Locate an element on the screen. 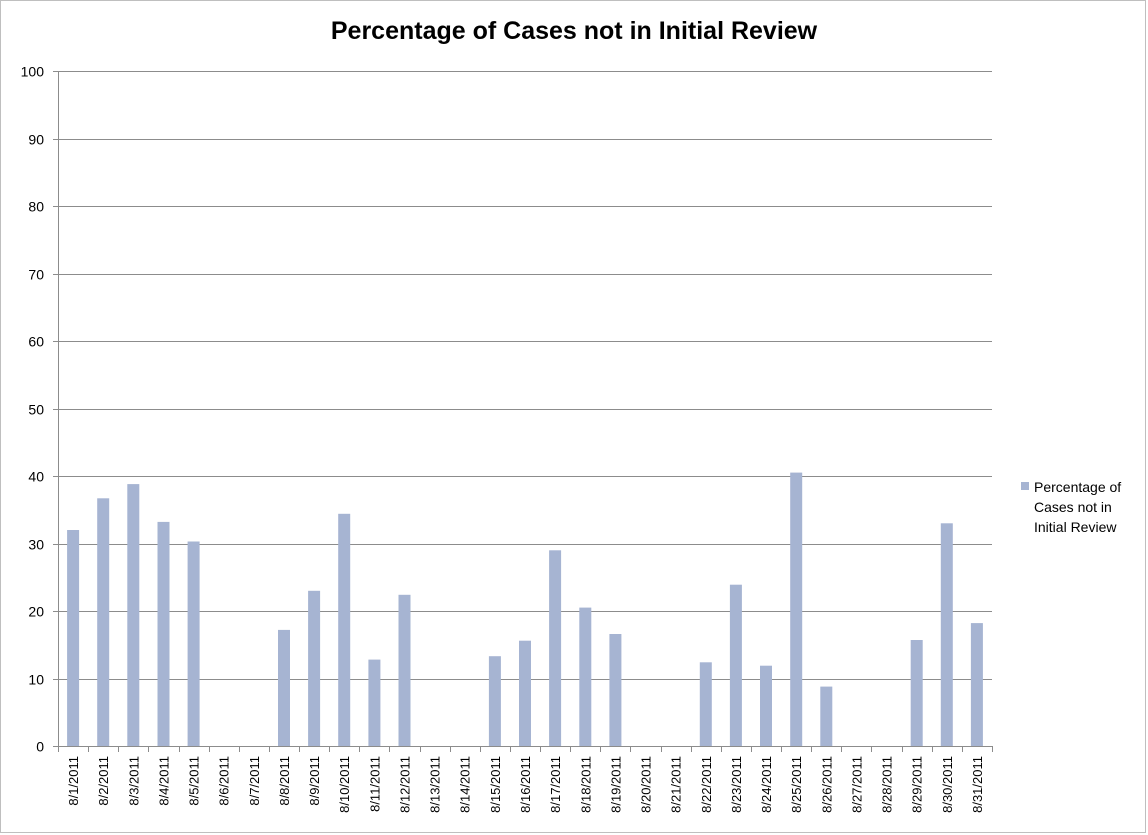 The height and width of the screenshot is (835, 1148). x-tick-label: 8/31/2011 is located at coordinates (977, 784).